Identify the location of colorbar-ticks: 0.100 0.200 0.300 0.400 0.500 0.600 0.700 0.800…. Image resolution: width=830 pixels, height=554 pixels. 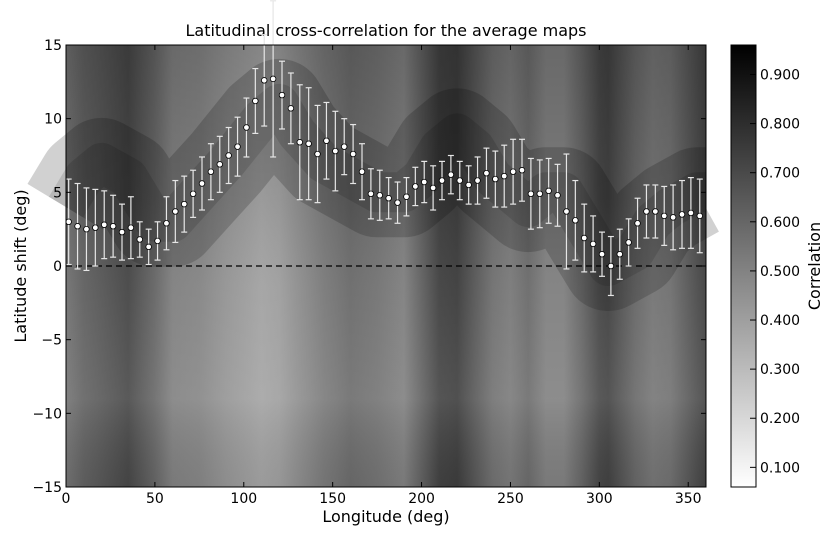
(775, 271).